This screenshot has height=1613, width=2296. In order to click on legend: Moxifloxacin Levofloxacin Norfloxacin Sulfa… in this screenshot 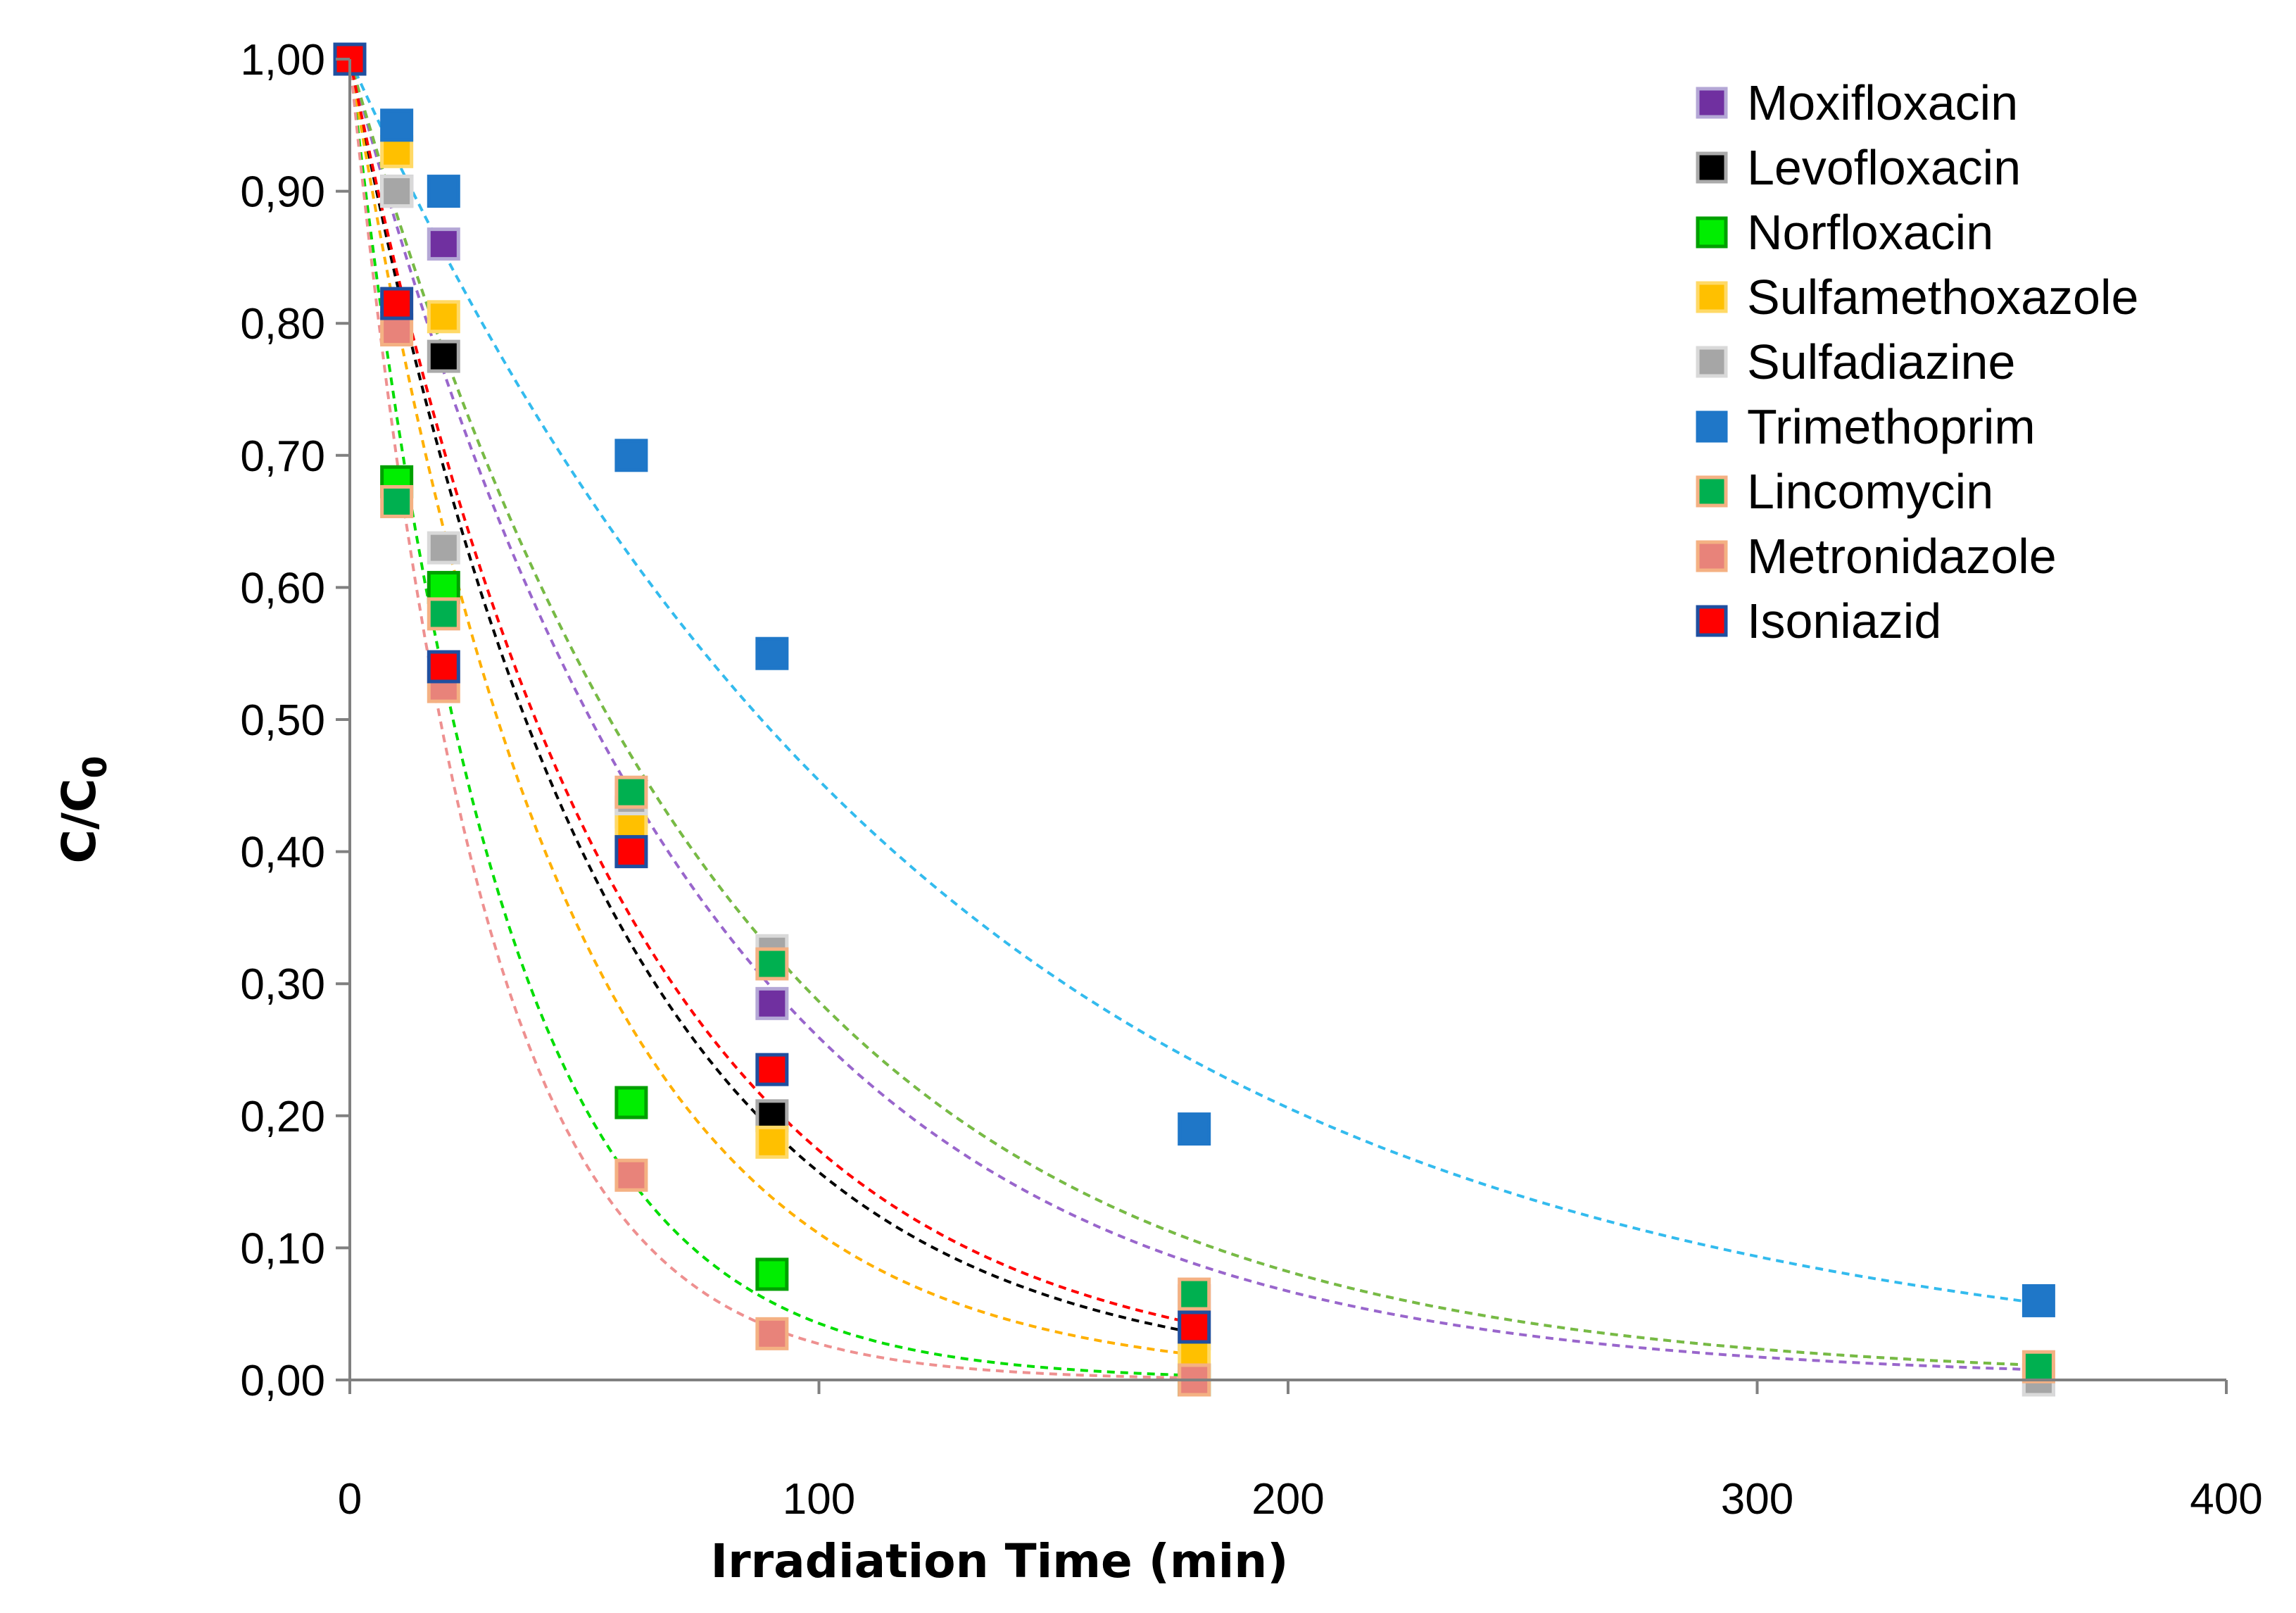, I will do `click(1917, 361)`.